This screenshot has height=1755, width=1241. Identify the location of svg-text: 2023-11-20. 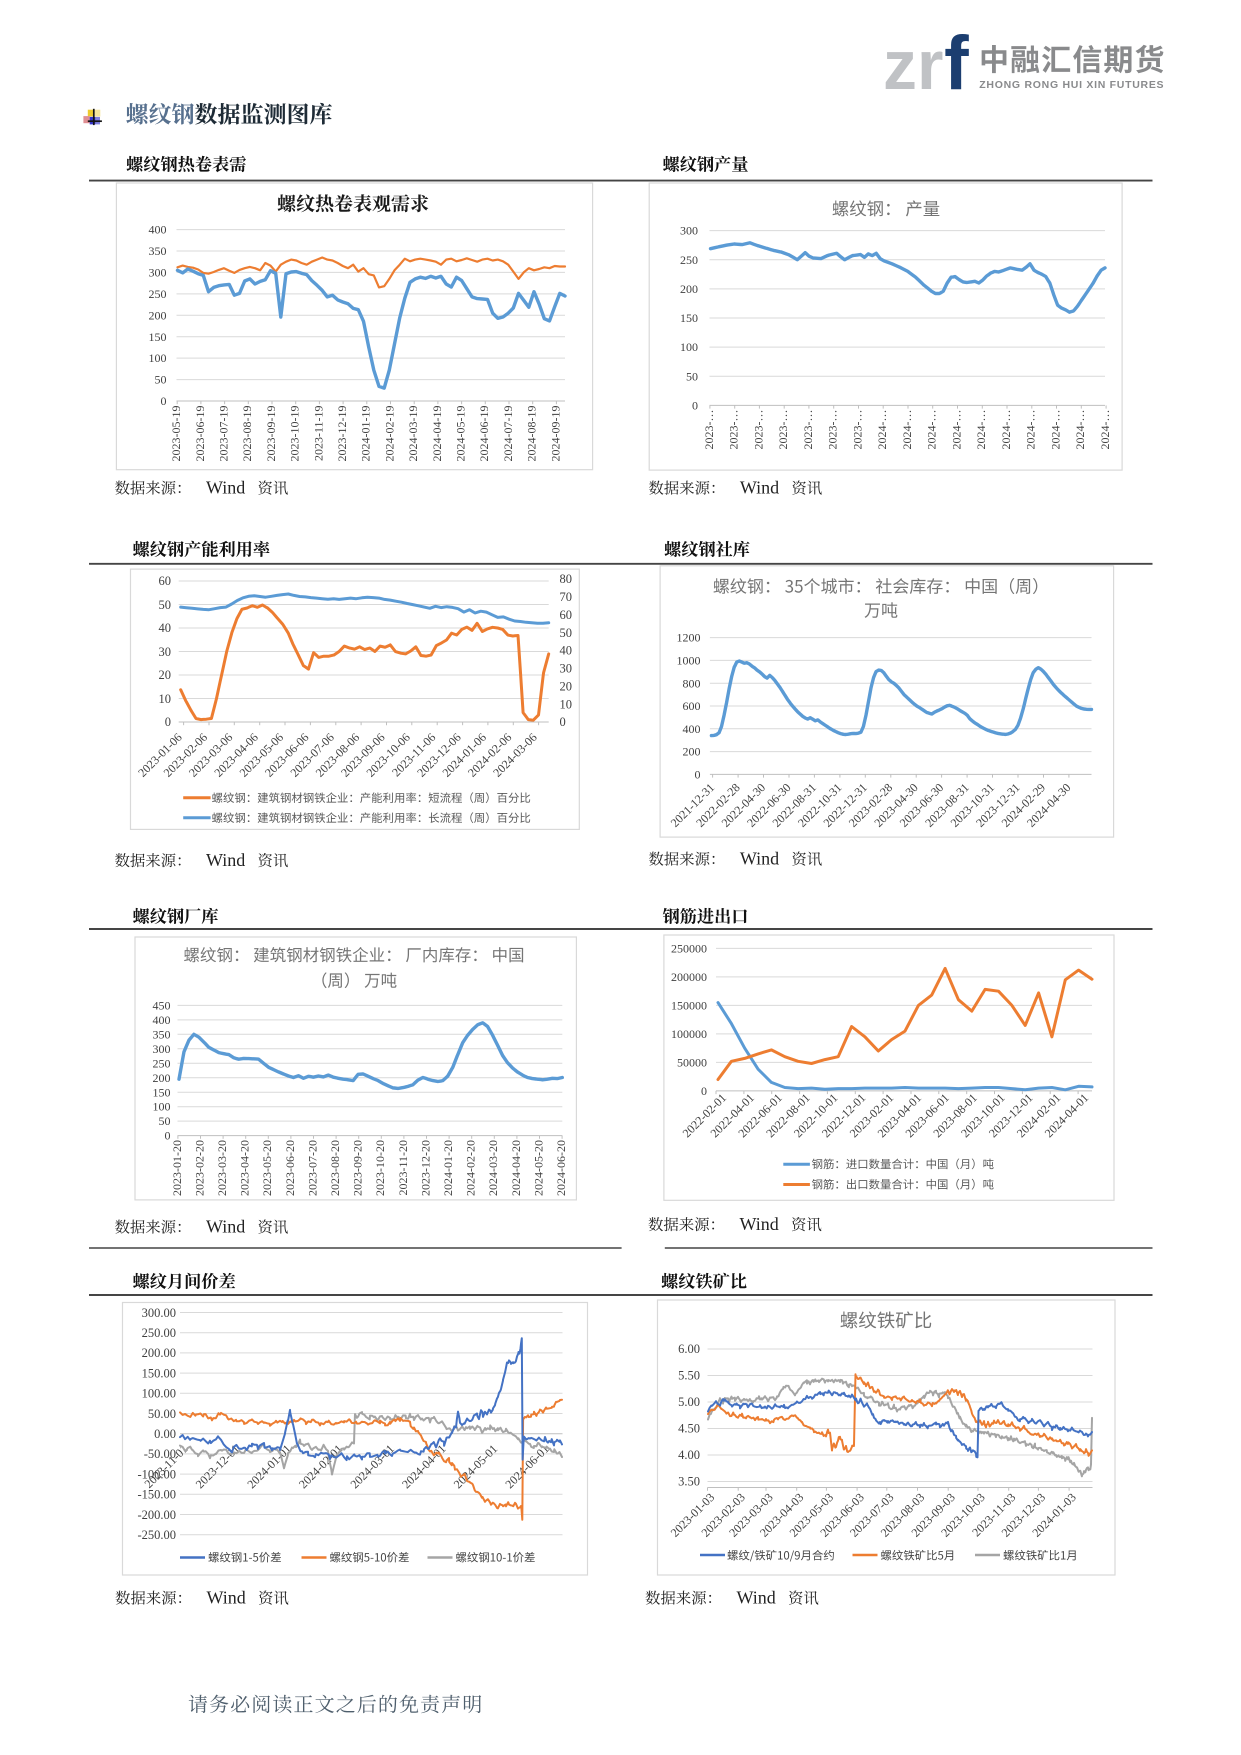
(403, 1168).